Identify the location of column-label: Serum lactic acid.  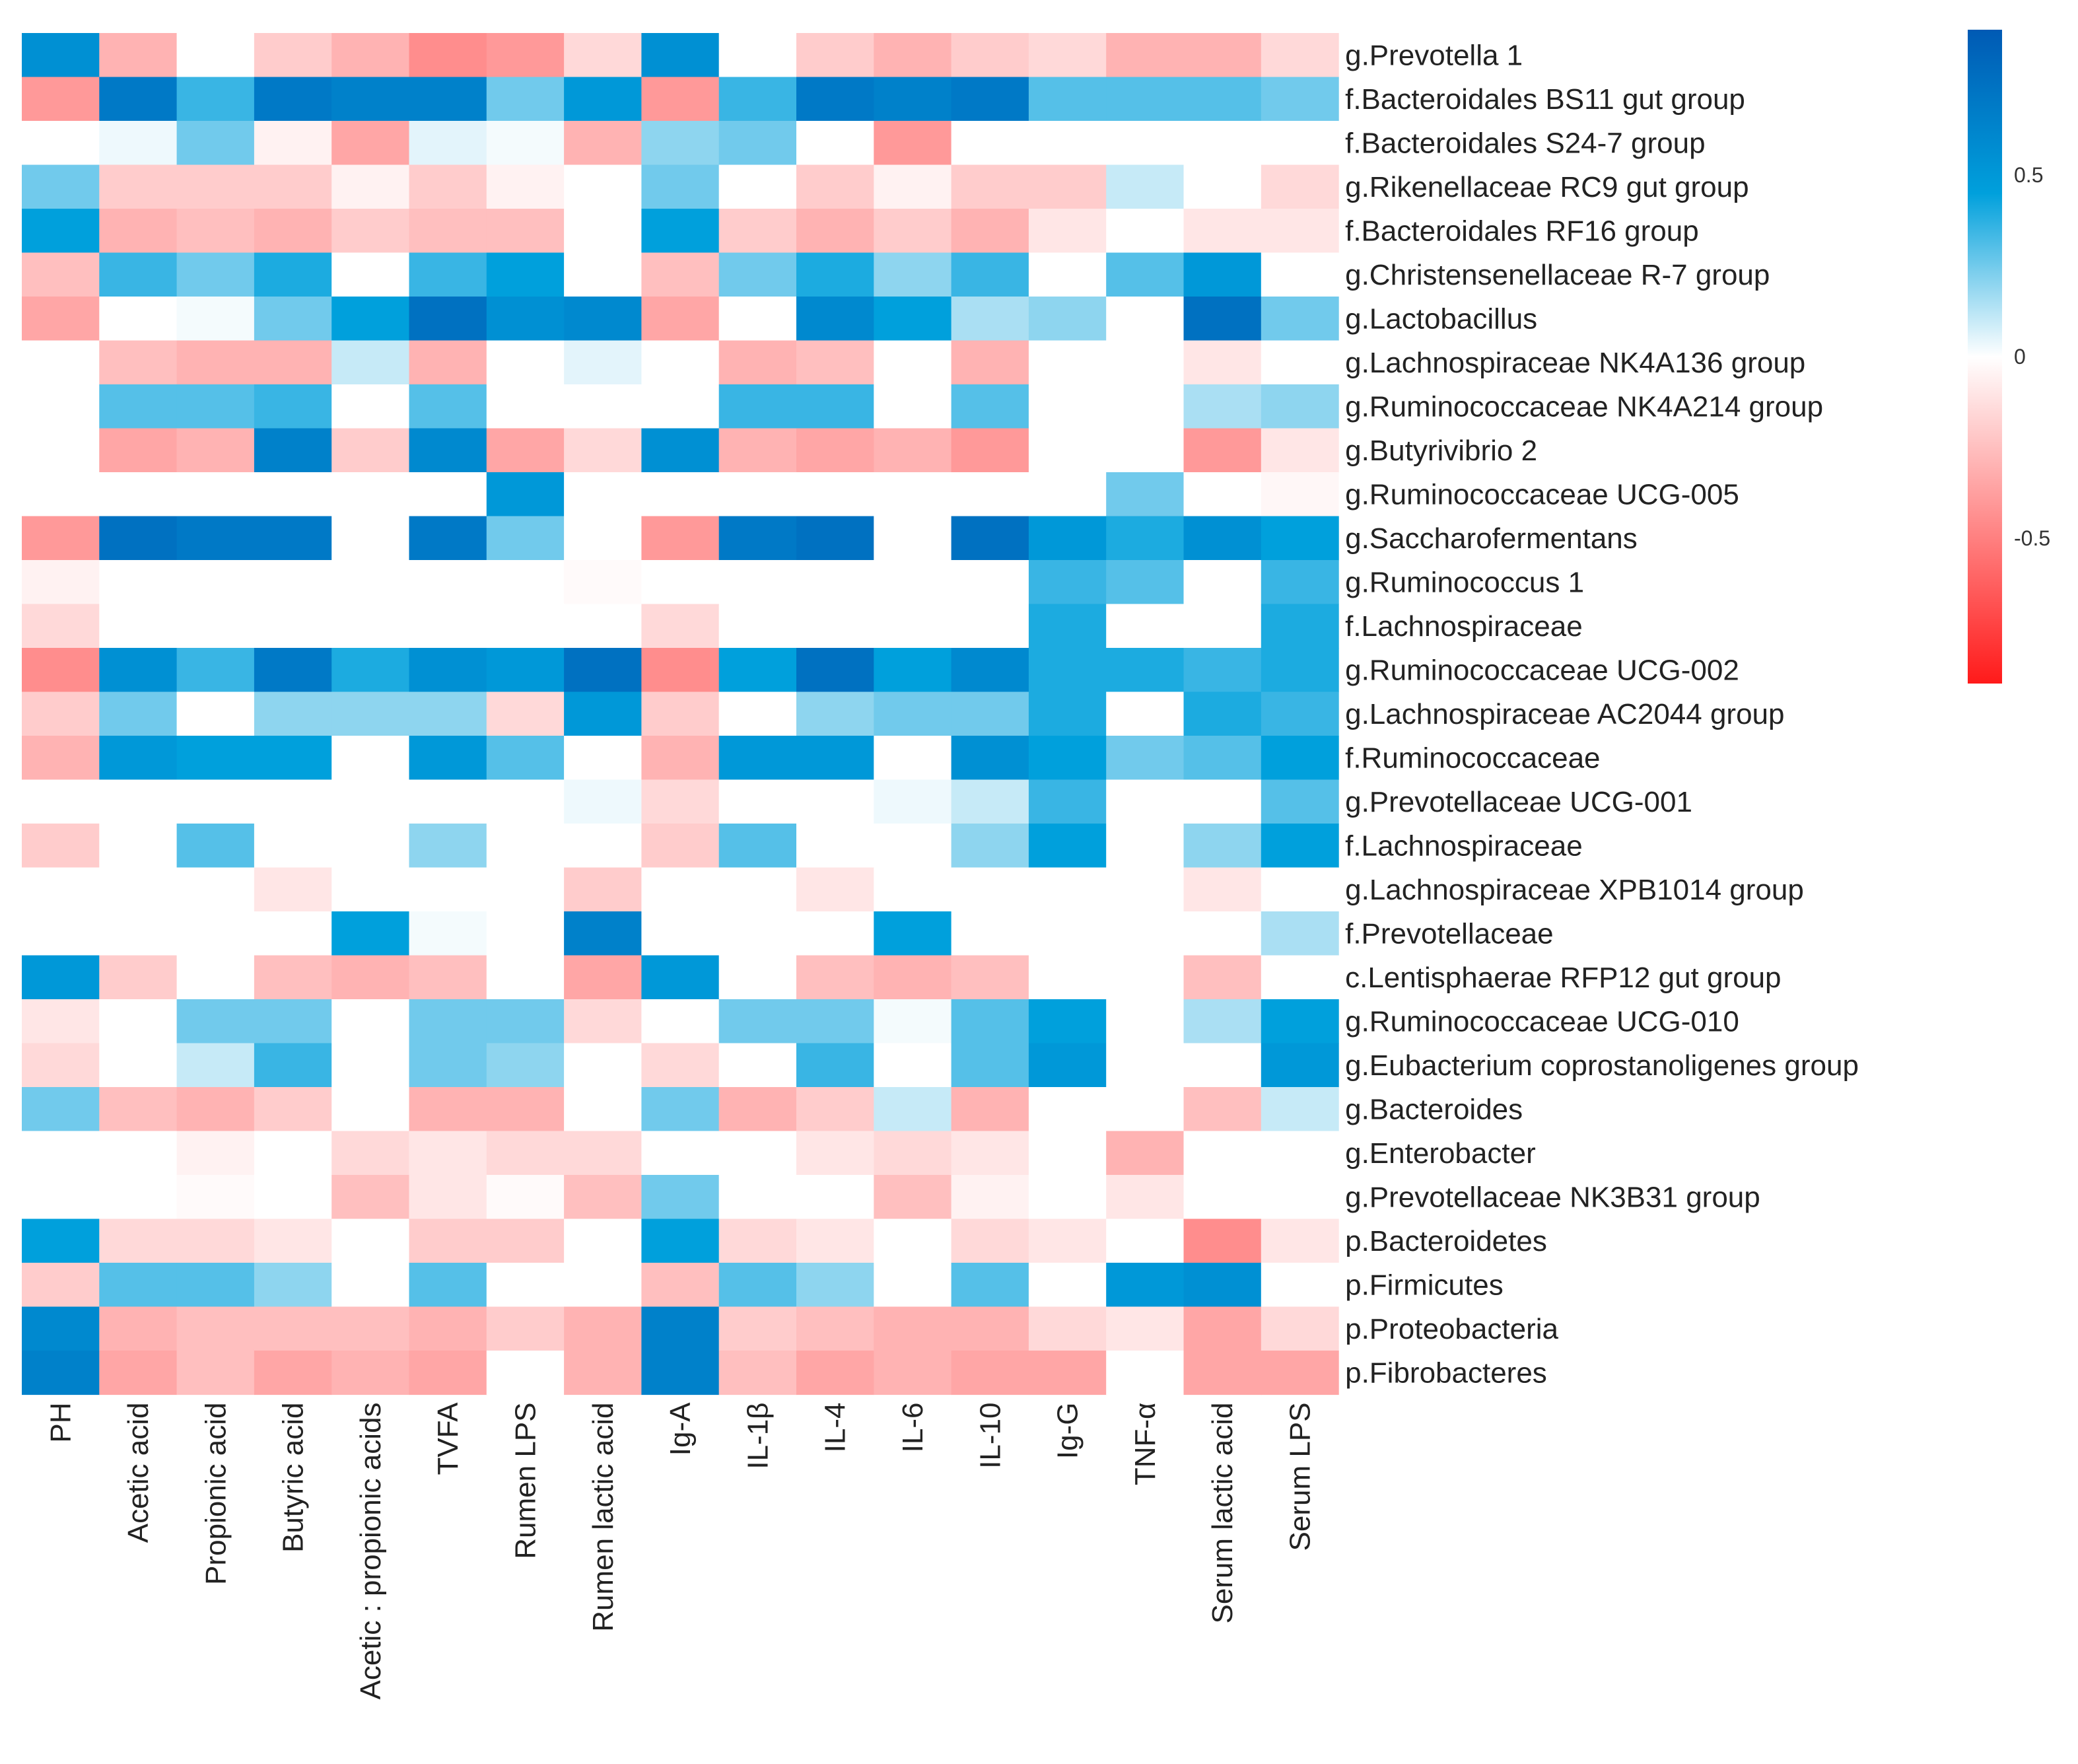
(1223, 1514).